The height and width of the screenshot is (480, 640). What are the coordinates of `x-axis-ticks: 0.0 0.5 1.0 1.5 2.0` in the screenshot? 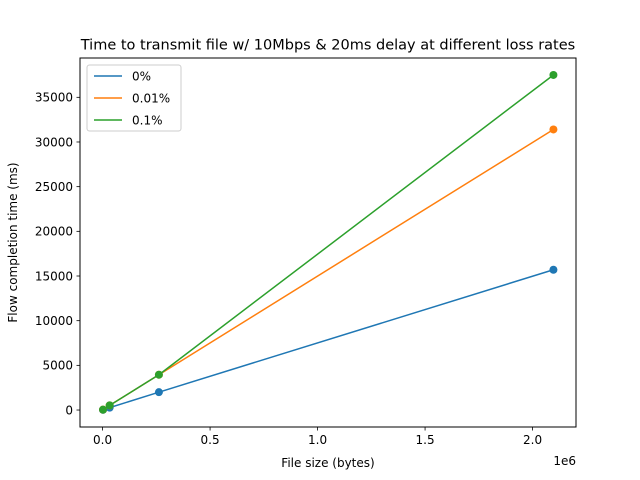 It's located at (317, 437).